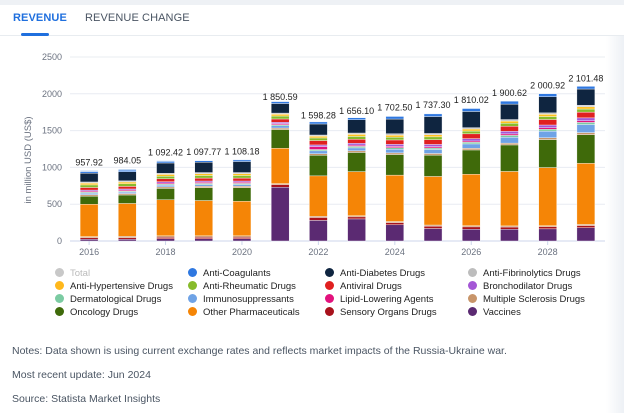 This screenshot has width=624, height=413. Describe the element at coordinates (280, 171) in the screenshot. I see `bar-stack-2021` at that location.